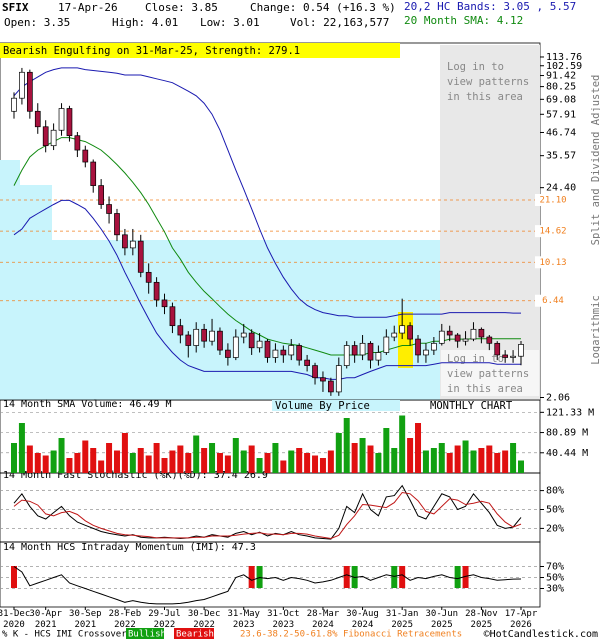  Describe the element at coordinates (457, 577) in the screenshot. I see `bullish-signal` at that location.